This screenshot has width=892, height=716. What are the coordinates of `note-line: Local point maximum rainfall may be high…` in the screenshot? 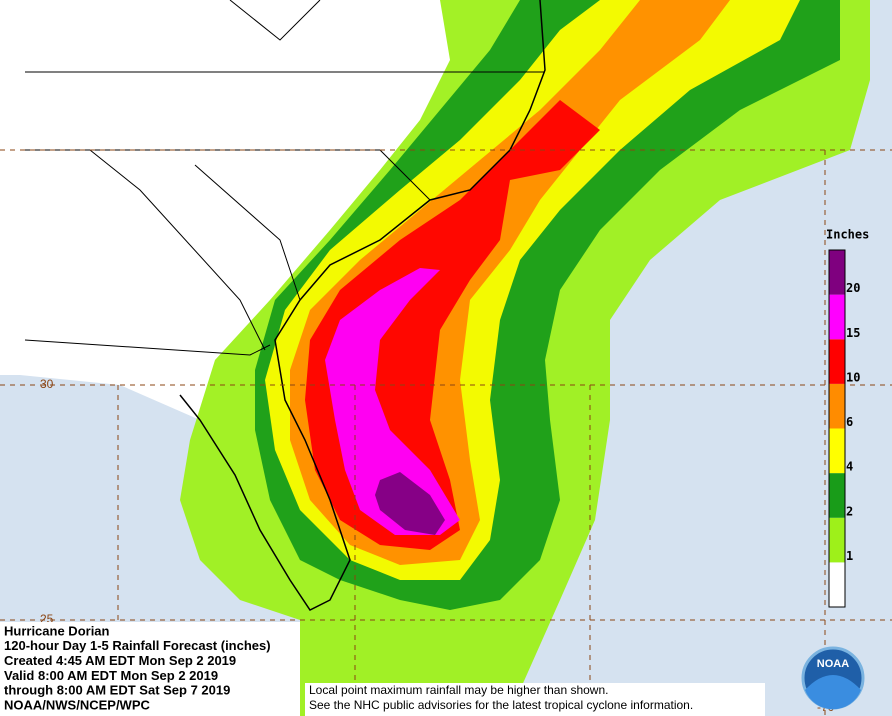 It's located at (458, 690).